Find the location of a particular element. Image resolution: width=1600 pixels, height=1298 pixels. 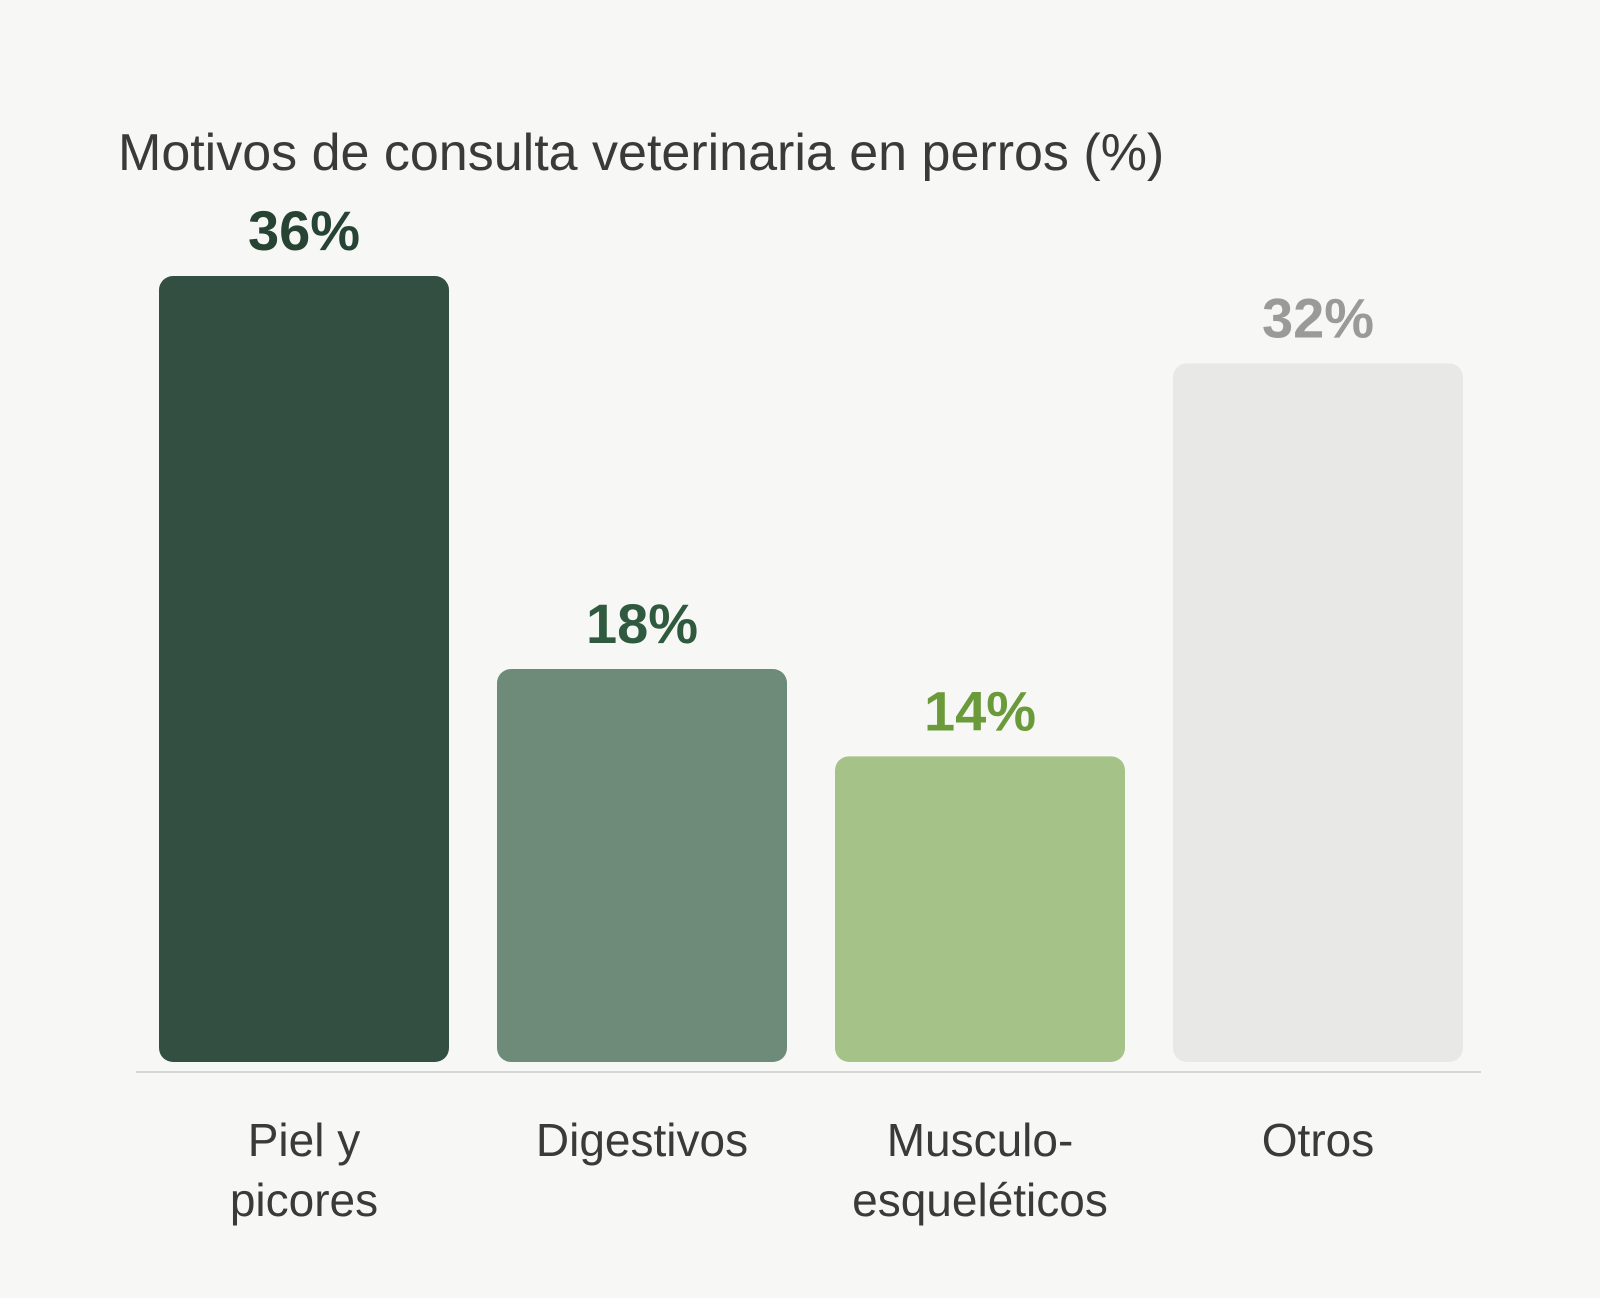

x-tick-label: Digestivos is located at coordinates (642, 1140).